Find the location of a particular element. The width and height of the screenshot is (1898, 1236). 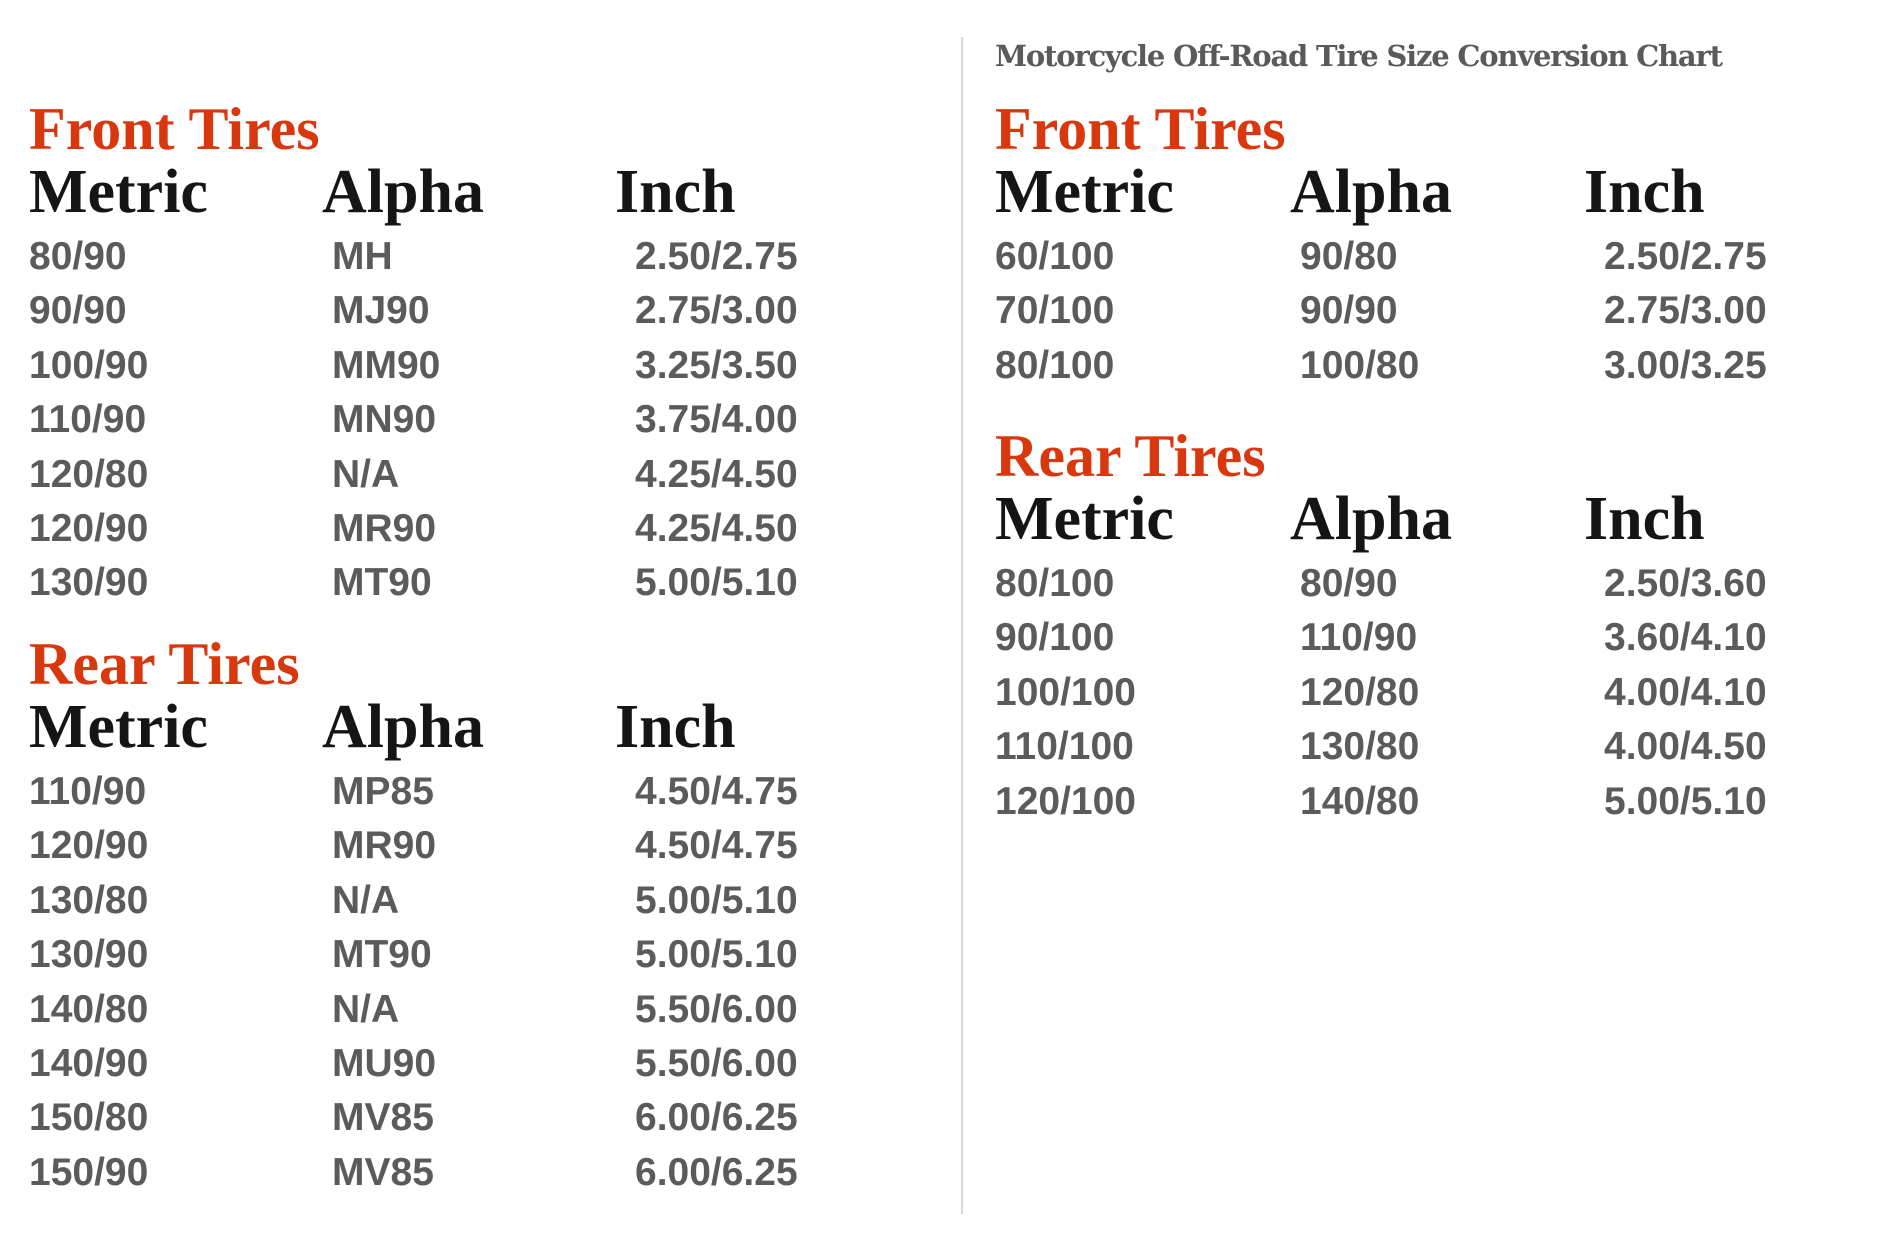

cell-metric: 70/100 is located at coordinates (1055, 311).